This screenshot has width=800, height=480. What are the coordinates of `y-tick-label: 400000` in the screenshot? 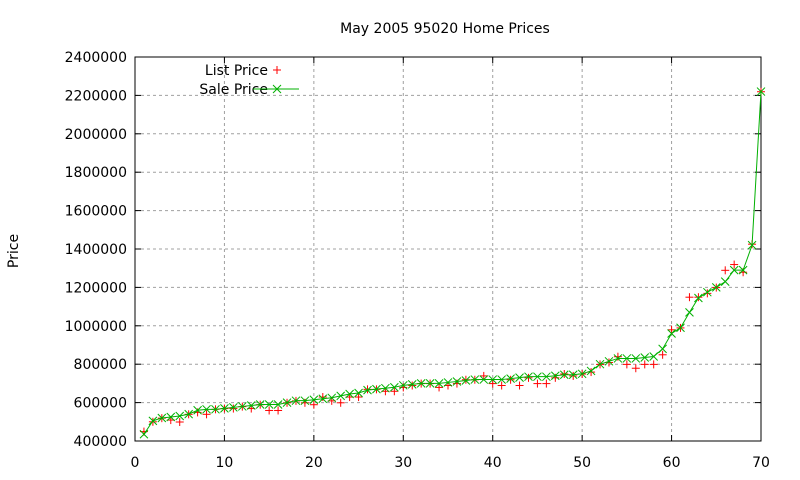 It's located at (100, 442).